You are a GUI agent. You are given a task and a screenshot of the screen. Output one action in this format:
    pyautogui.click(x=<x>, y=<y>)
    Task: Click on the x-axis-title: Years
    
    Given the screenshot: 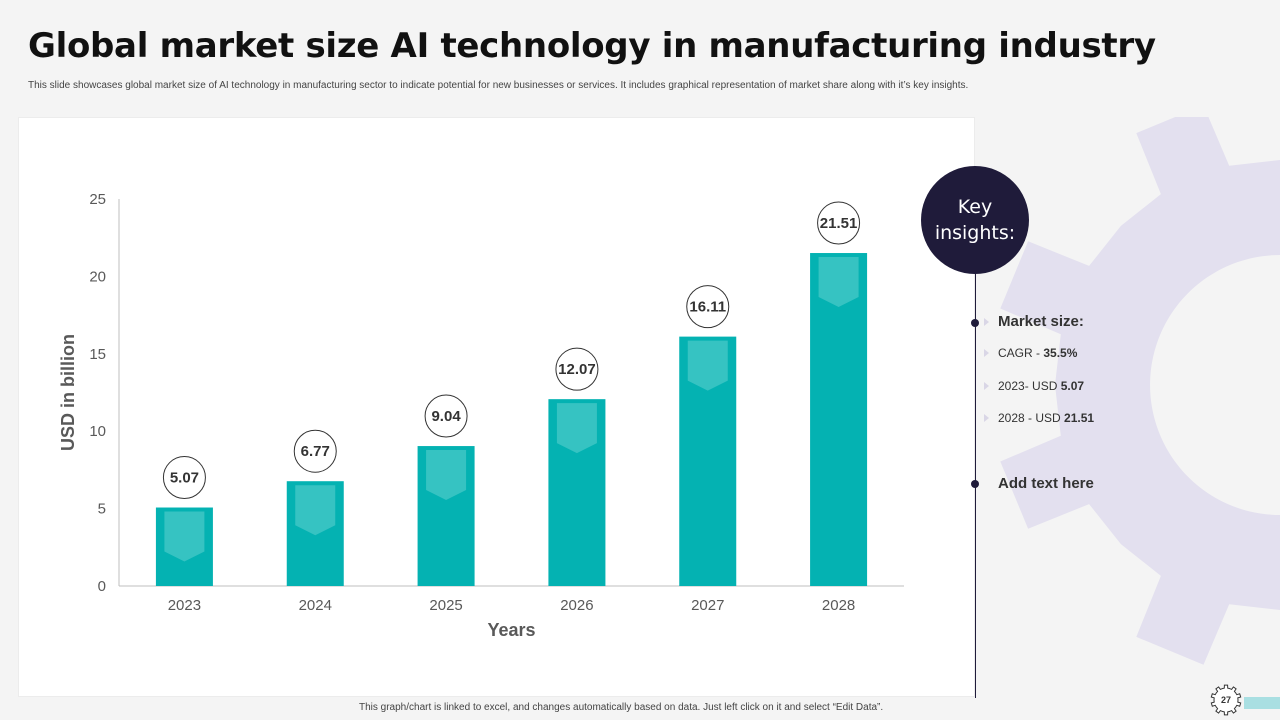 What is the action you would take?
    pyautogui.click(x=511, y=630)
    